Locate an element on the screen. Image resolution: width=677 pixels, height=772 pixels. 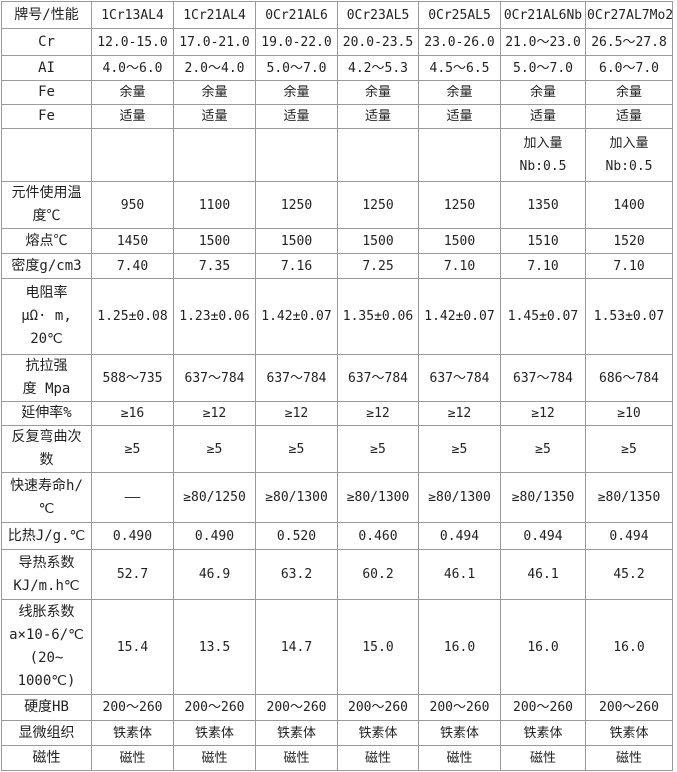
table-cell: 19.0-22.0 is located at coordinates (296, 42).